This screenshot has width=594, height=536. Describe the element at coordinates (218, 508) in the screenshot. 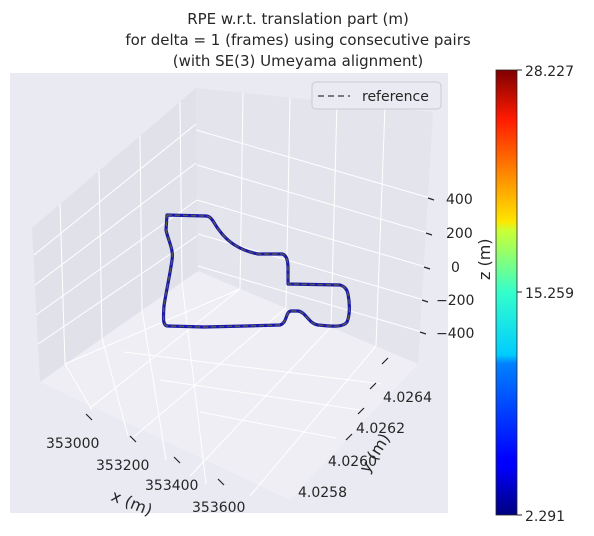

I see `x-tick-label: 353600` at that location.